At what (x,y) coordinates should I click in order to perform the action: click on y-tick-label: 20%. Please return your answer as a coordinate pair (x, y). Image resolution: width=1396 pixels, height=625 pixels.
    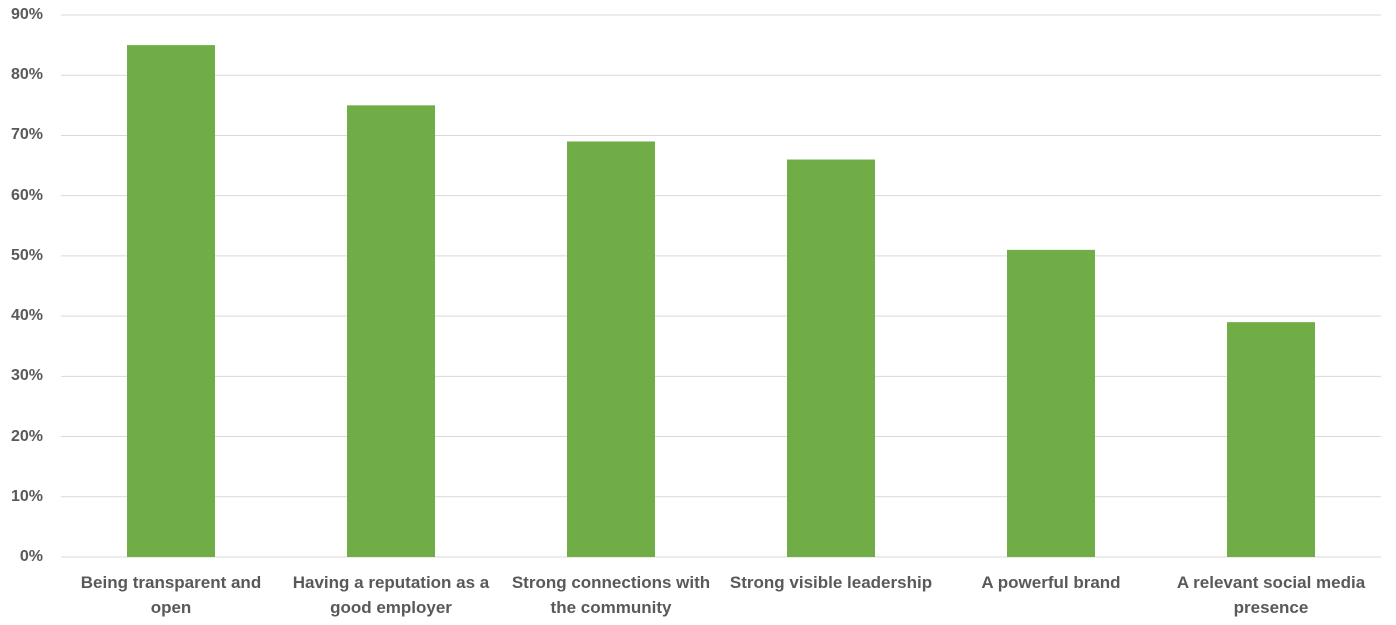
    Looking at the image, I should click on (26, 436).